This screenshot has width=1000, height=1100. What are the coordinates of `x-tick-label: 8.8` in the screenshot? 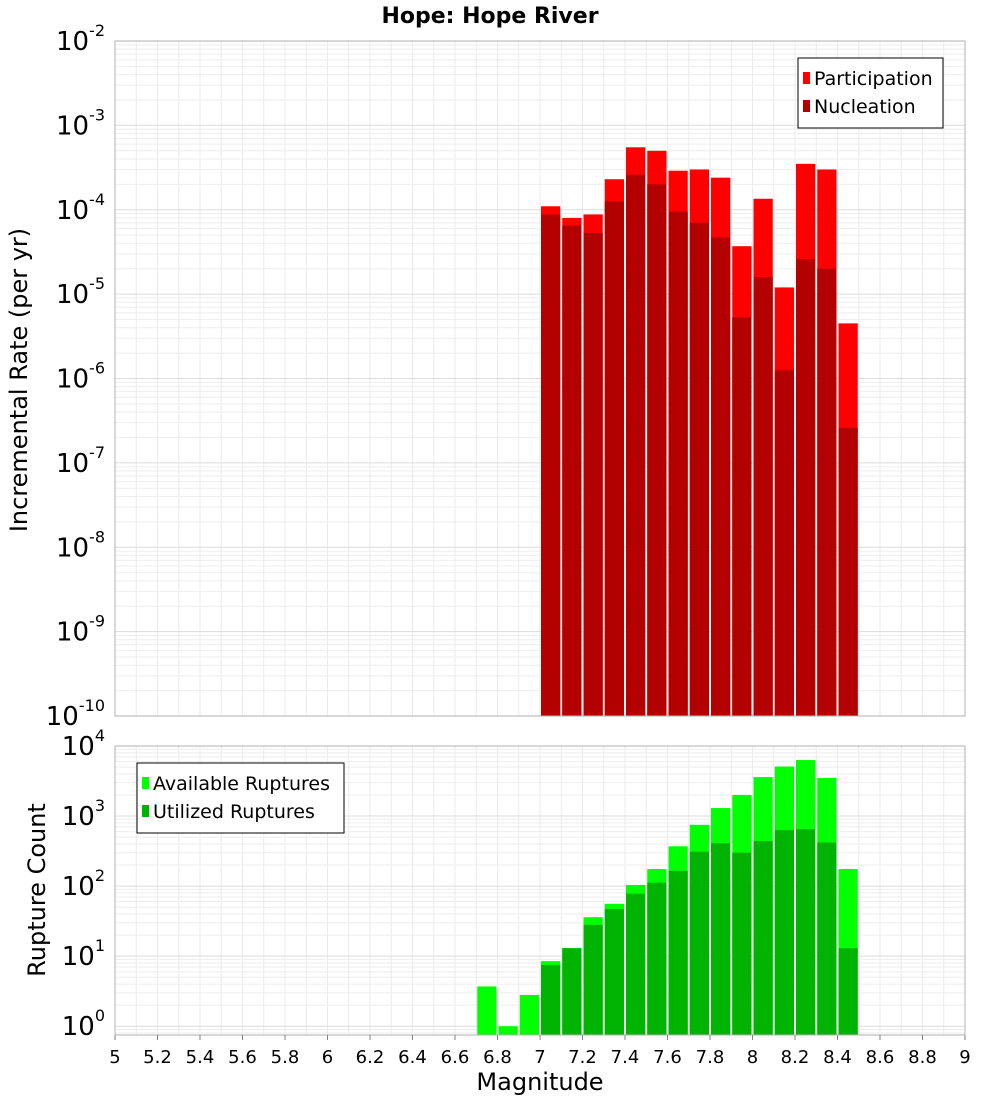 It's located at (922, 1057).